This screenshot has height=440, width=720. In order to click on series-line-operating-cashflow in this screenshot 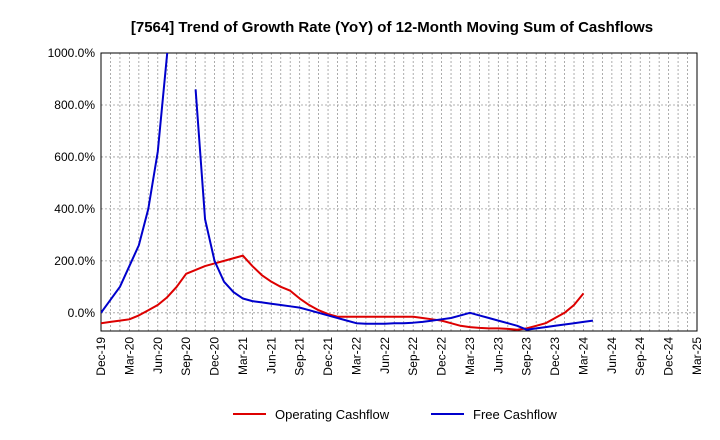, I will do `click(343, 292)`.